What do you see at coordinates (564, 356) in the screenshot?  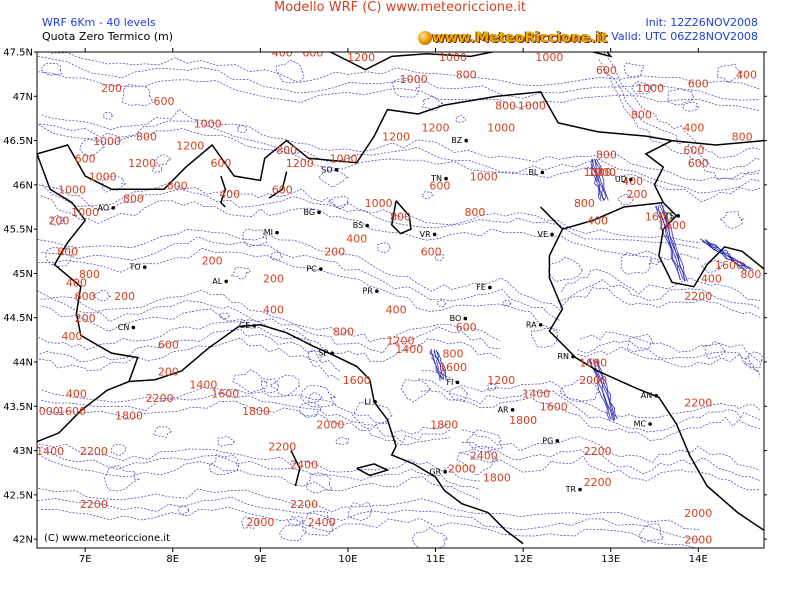 I see `city-label: RN` at bounding box center [564, 356].